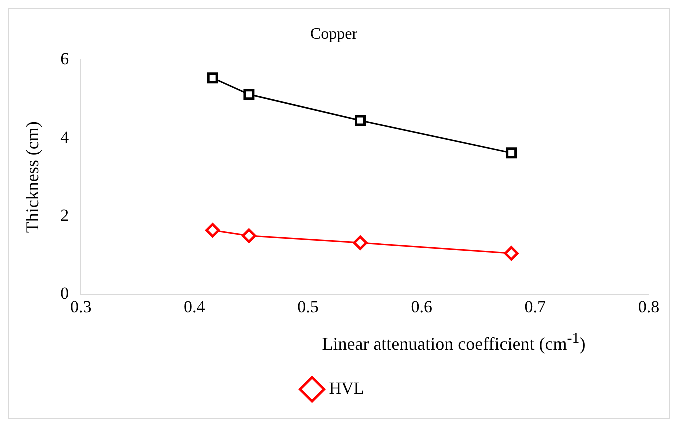 The image size is (678, 427). I want to click on y-tick-label: 2, so click(65, 215).